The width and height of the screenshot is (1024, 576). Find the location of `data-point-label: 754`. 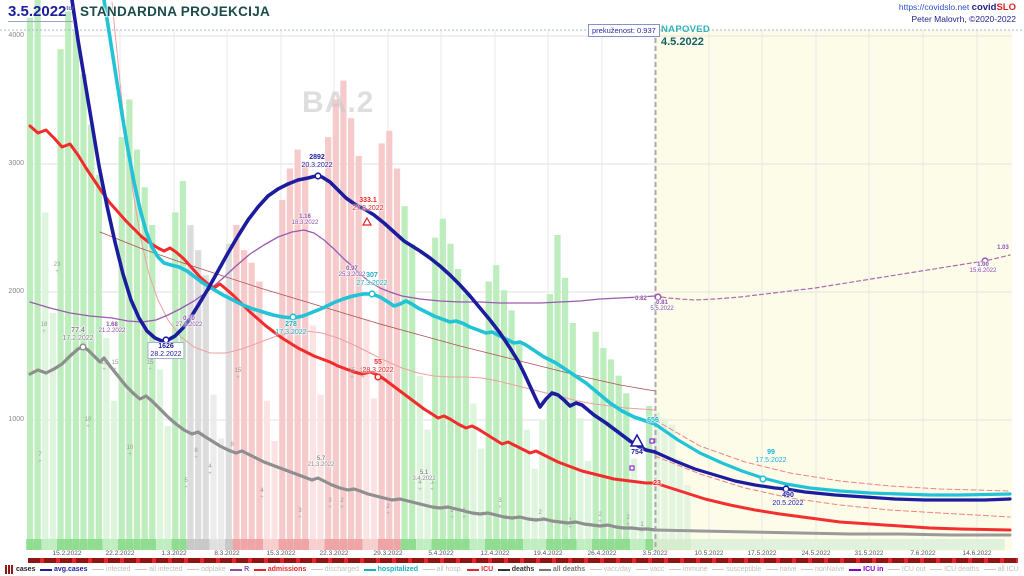

data-point-label: 754 is located at coordinates (637, 452).